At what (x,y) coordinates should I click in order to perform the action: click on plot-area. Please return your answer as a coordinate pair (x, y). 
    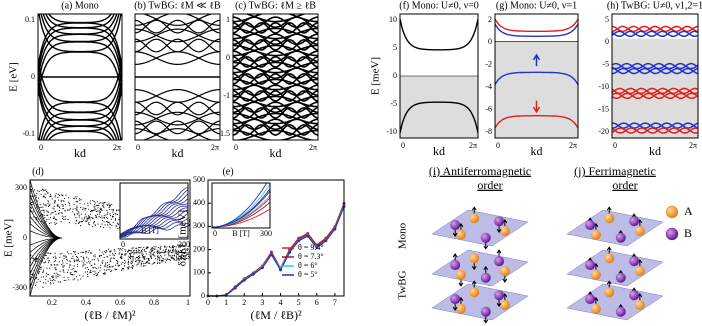
    Looking at the image, I should click on (275, 77).